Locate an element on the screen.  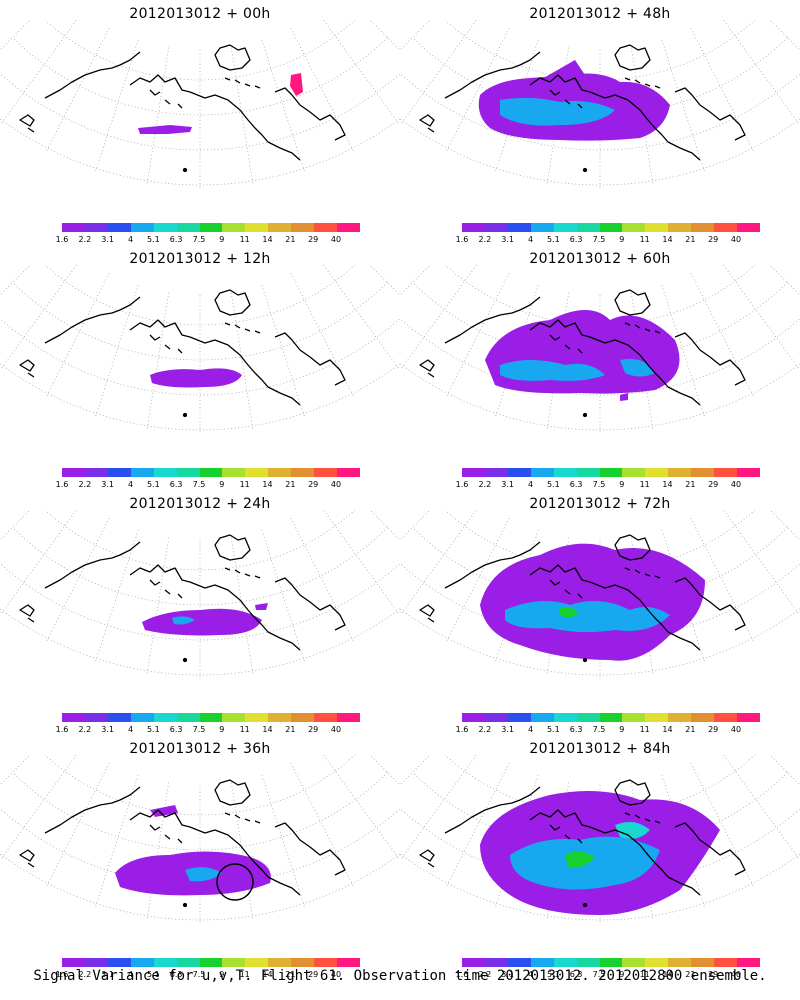
panel-title: 2012013012 + 60h is located at coordinates (600, 259).